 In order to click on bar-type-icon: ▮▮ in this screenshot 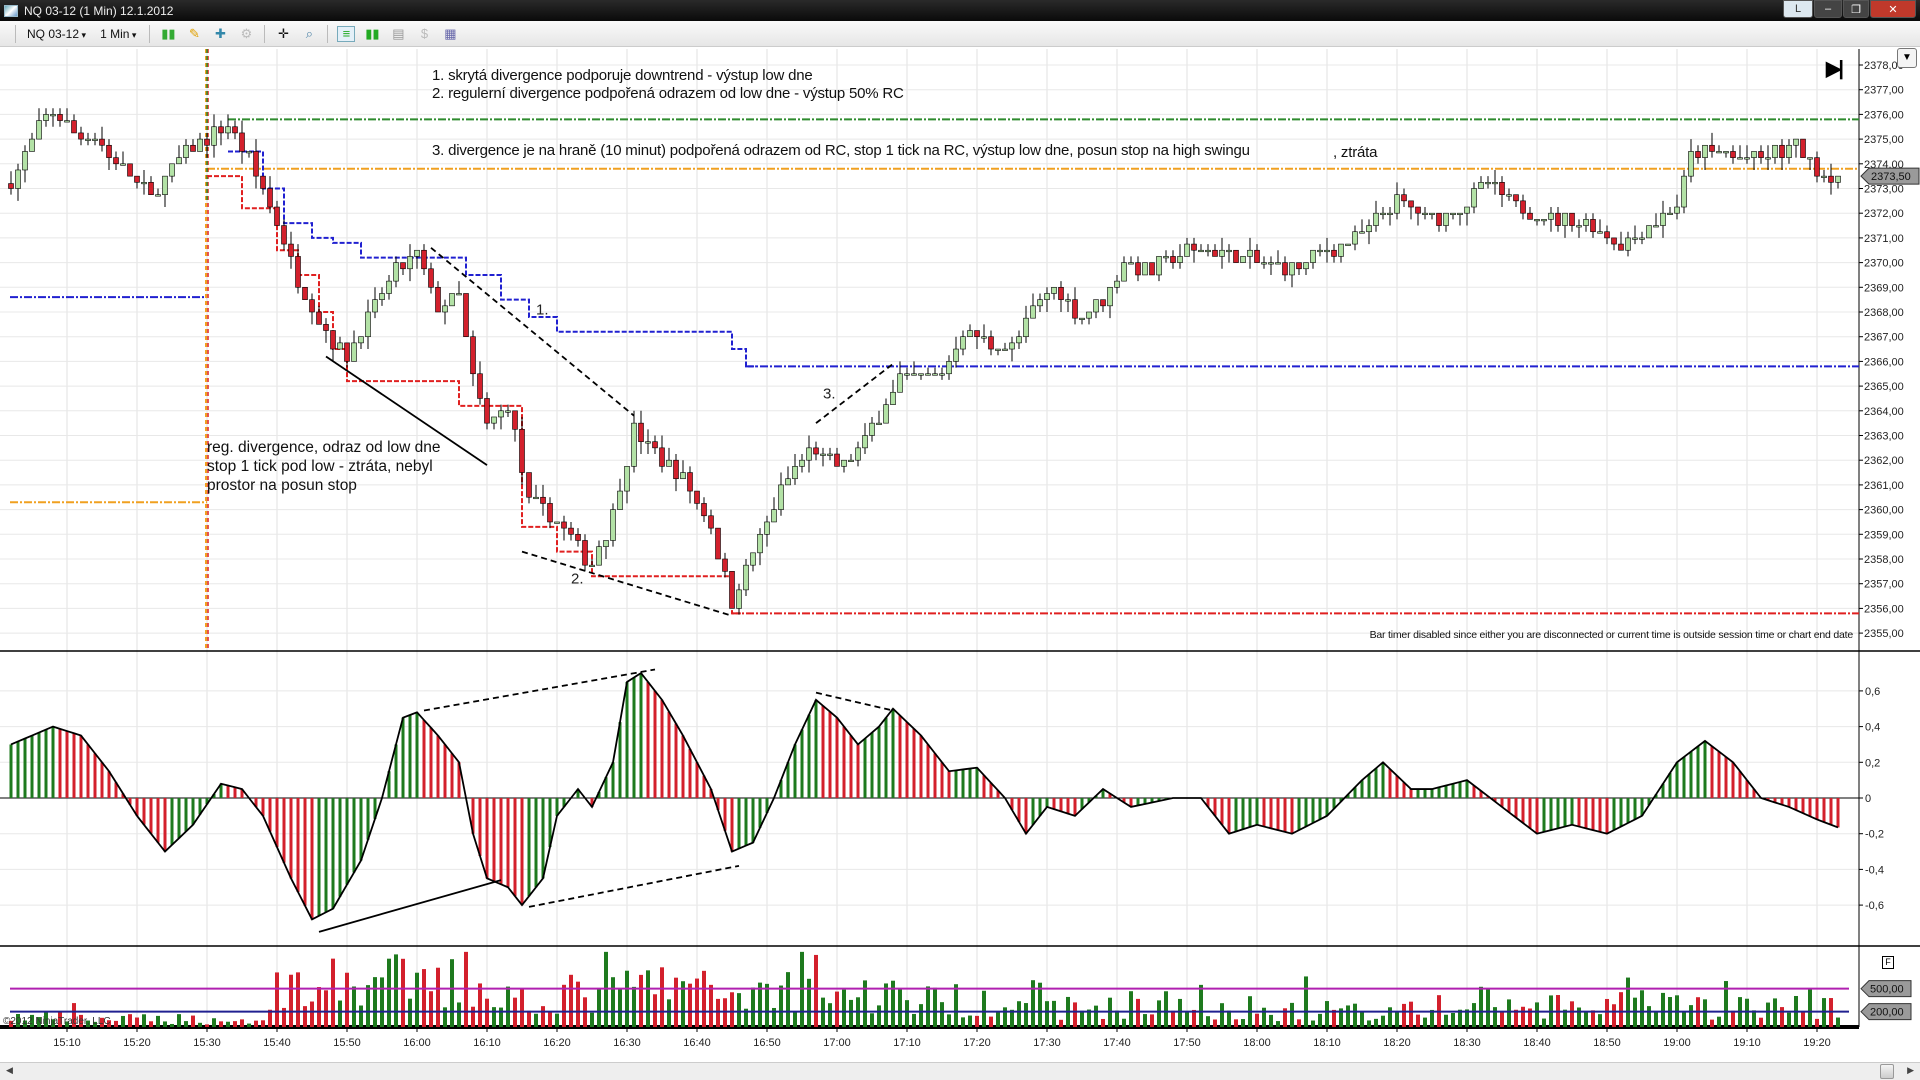, I will do `click(168, 33)`.